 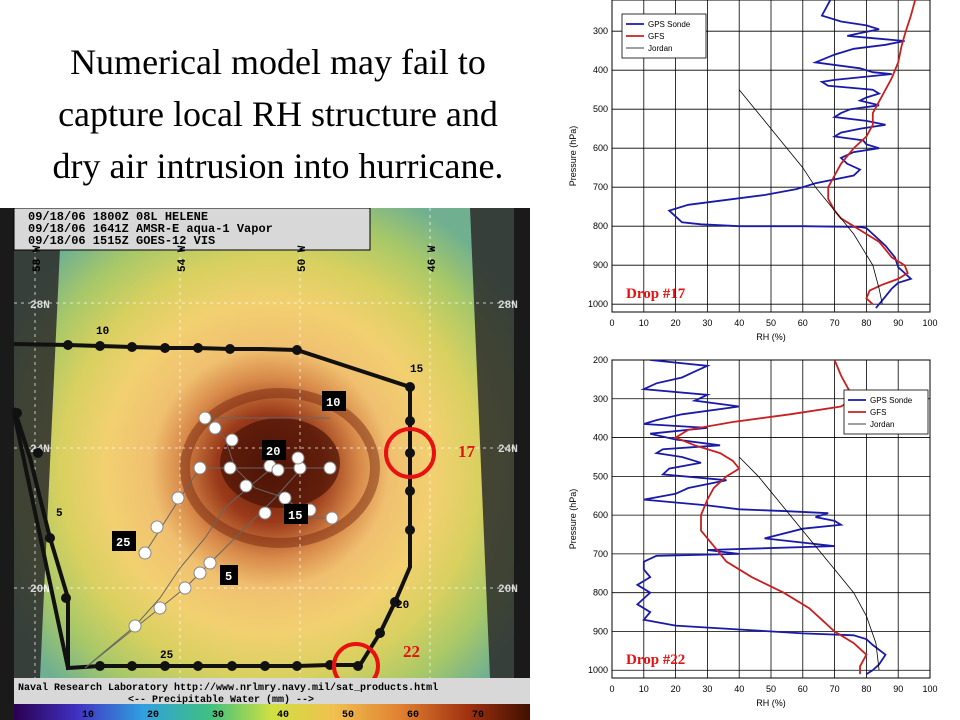 I want to click on title-line-2: capture local RH structure and, so click(x=278, y=114).